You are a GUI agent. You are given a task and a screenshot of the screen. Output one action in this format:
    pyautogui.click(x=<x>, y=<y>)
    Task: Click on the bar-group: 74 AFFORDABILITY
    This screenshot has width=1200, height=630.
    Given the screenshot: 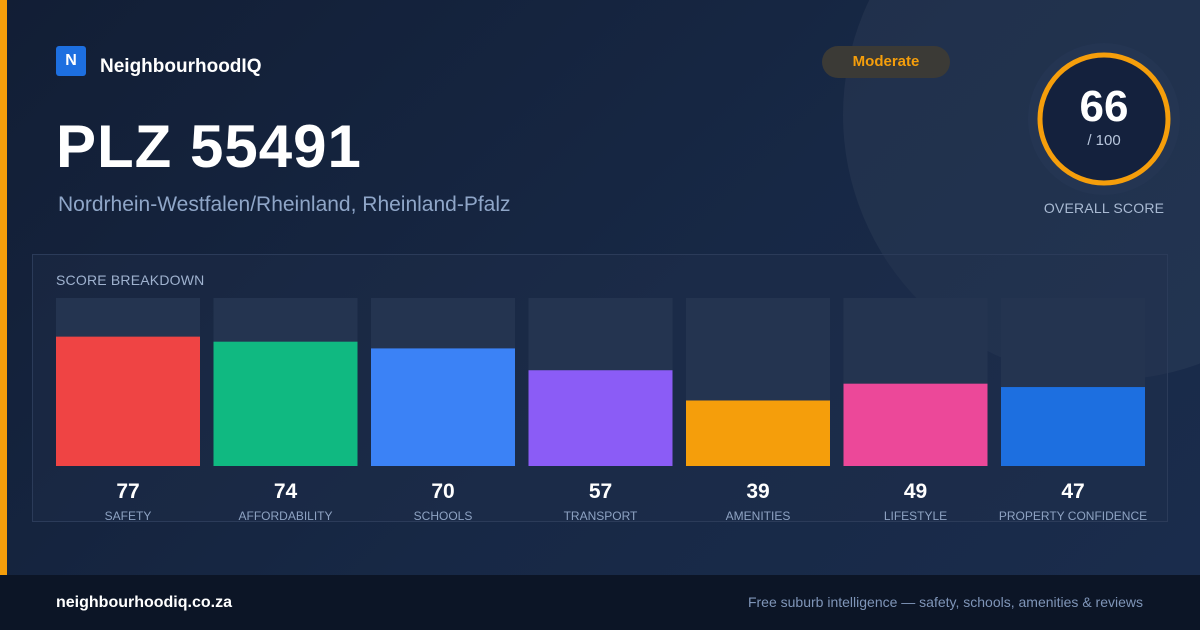 What is the action you would take?
    pyautogui.click(x=285, y=410)
    